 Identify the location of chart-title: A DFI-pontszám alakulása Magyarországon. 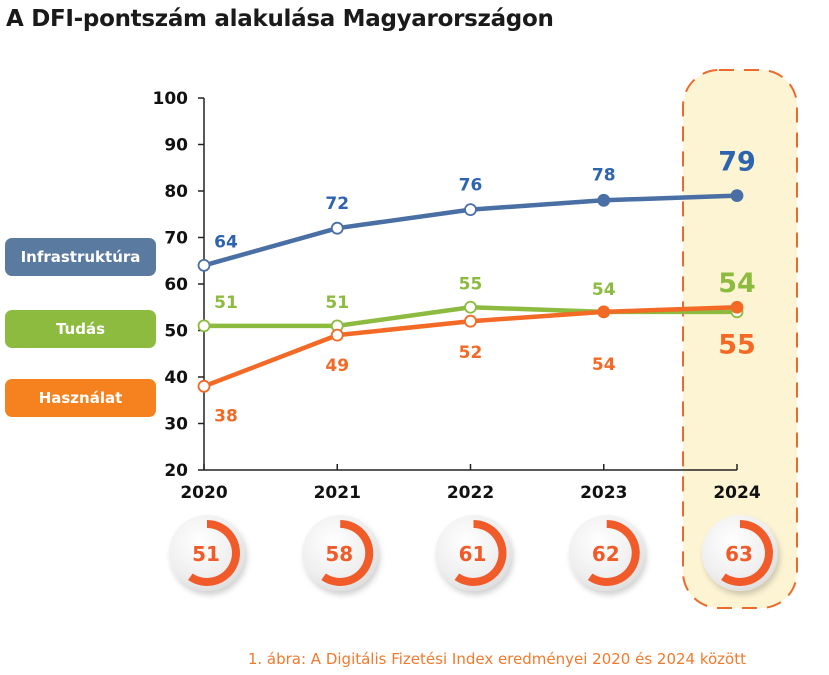
(280, 19).